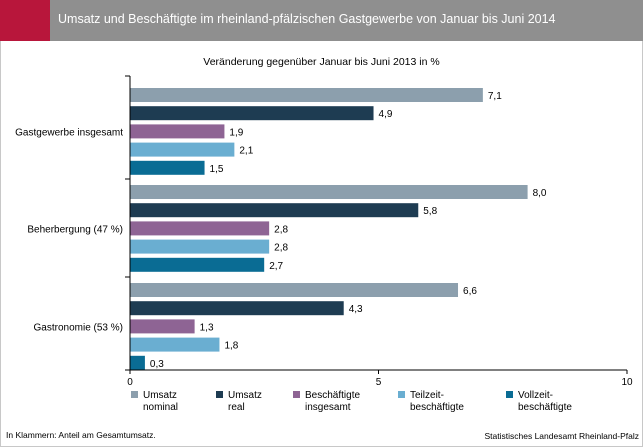 This screenshot has width=643, height=447. What do you see at coordinates (78, 327) in the screenshot?
I see `category-label: Gastronomie (53 %)` at bounding box center [78, 327].